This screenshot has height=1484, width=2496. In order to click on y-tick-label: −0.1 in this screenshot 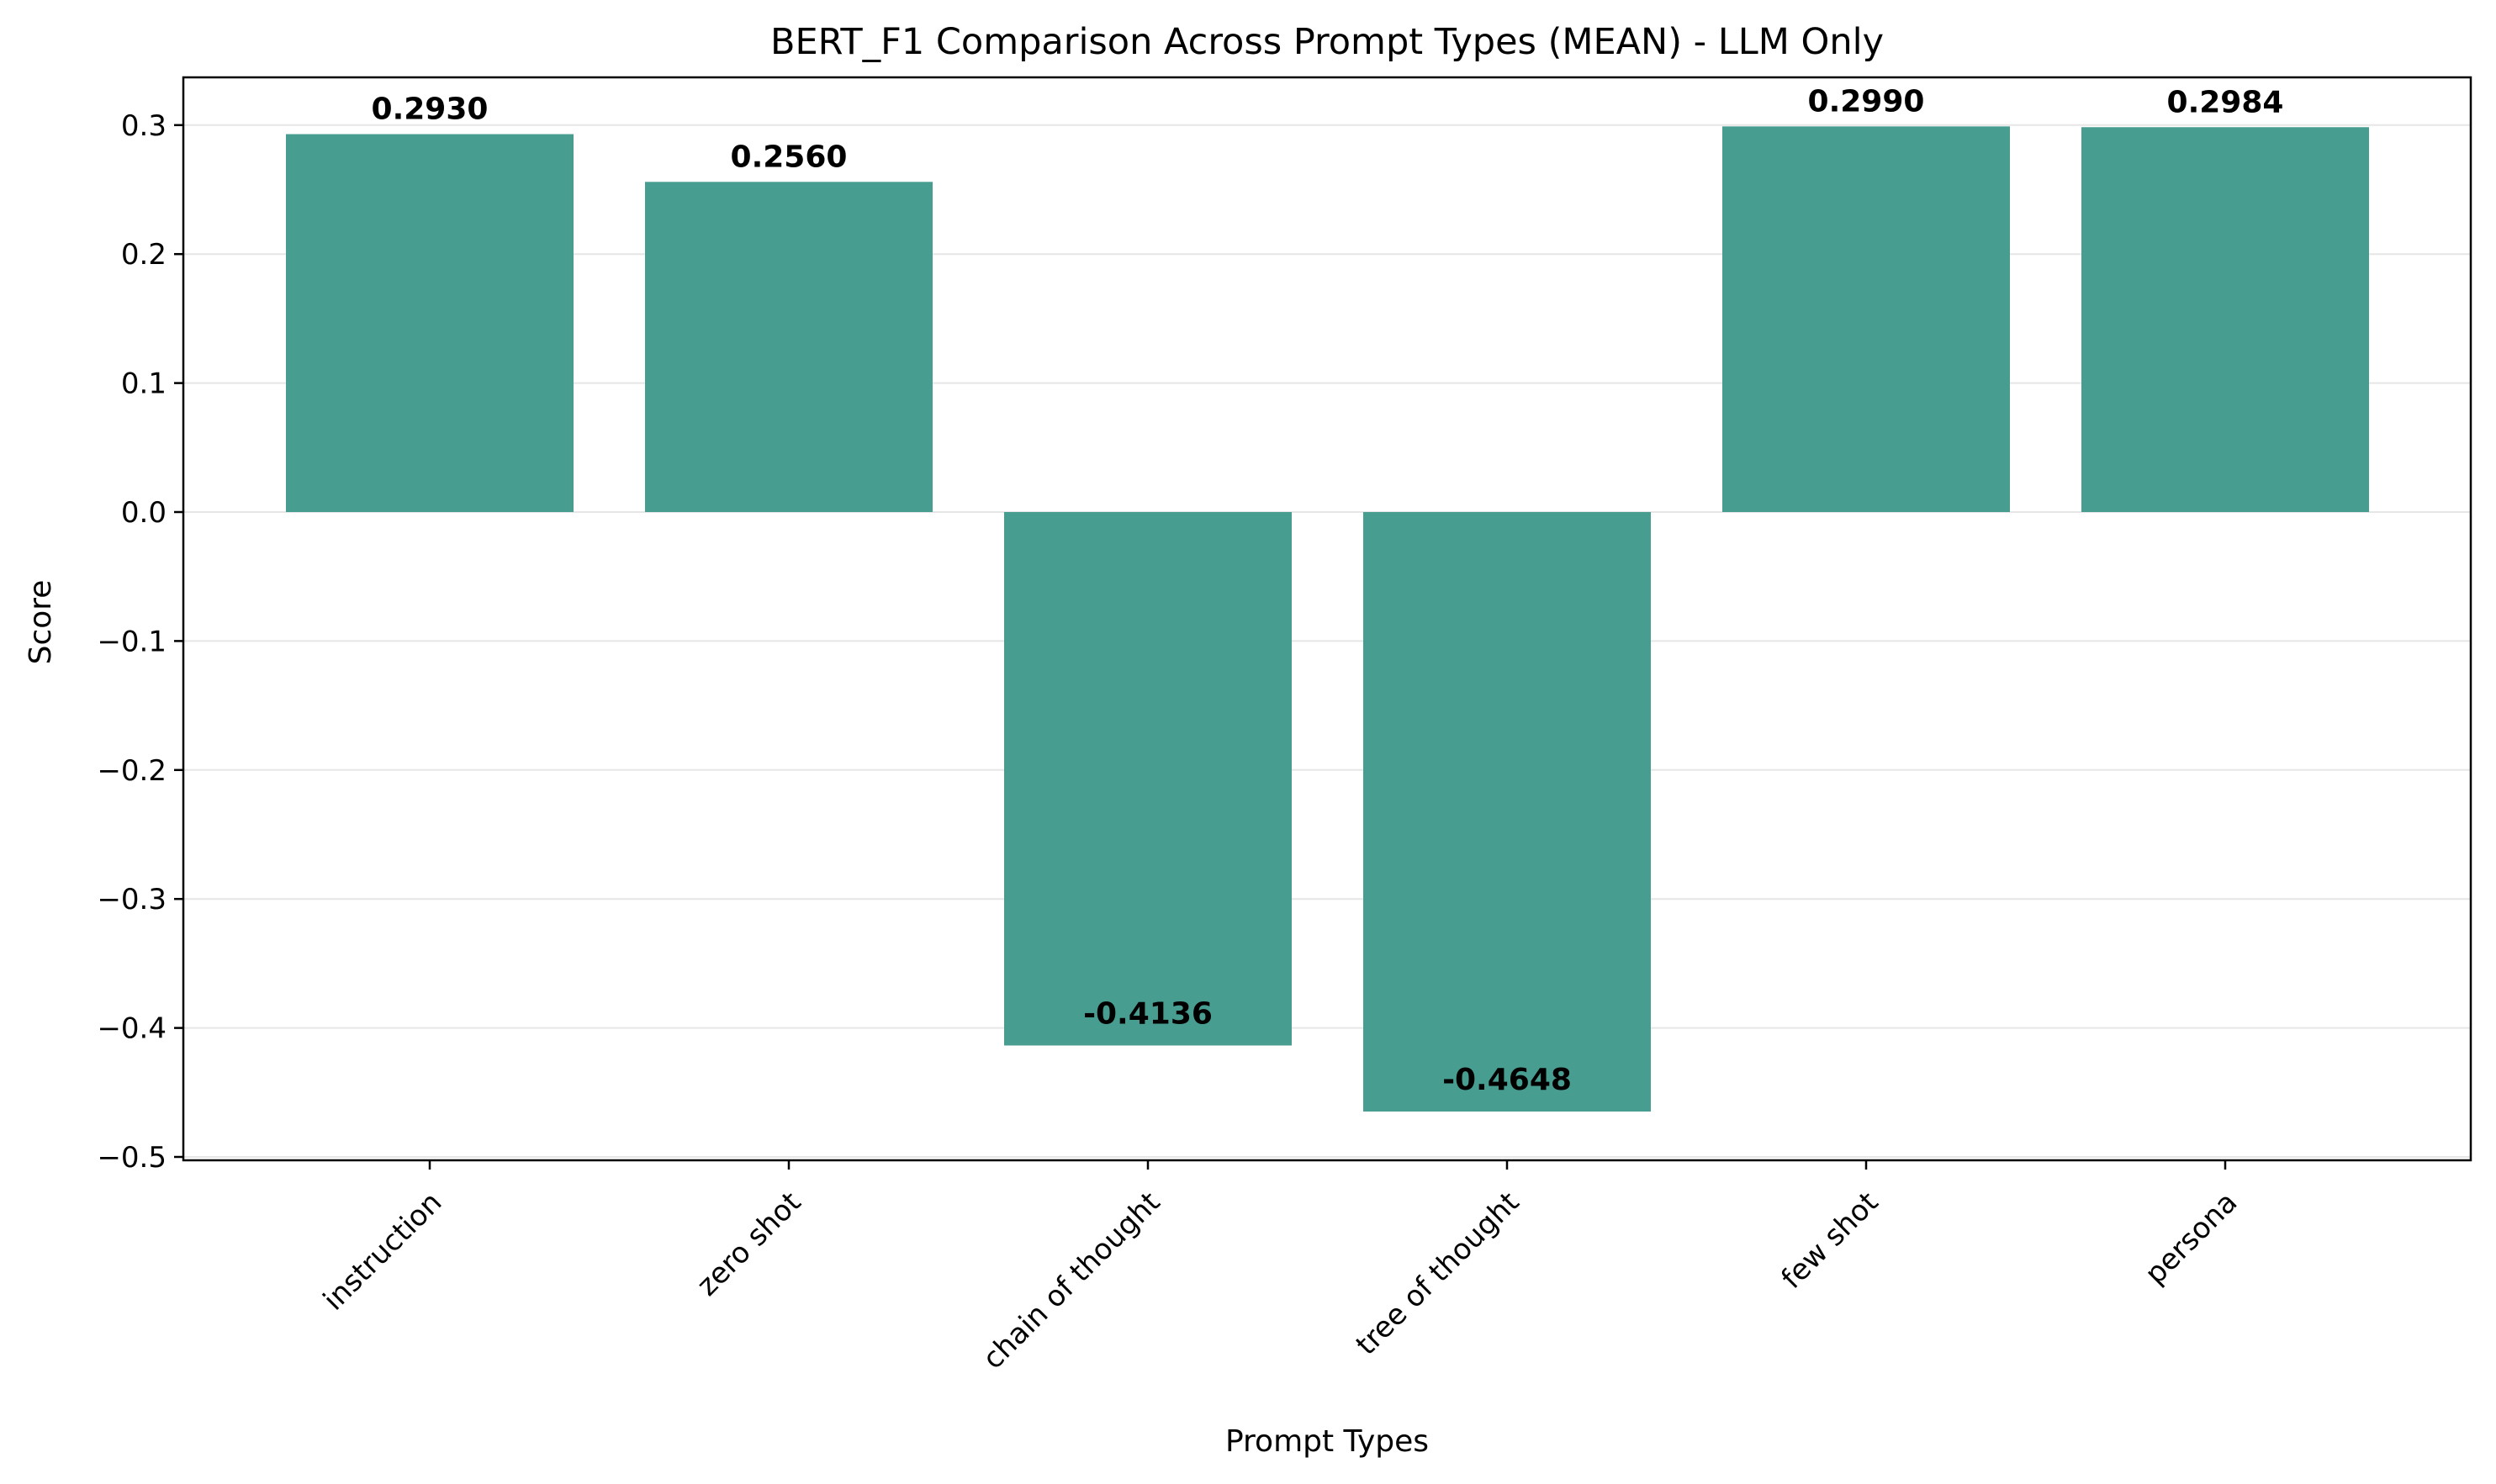, I will do `click(132, 641)`.